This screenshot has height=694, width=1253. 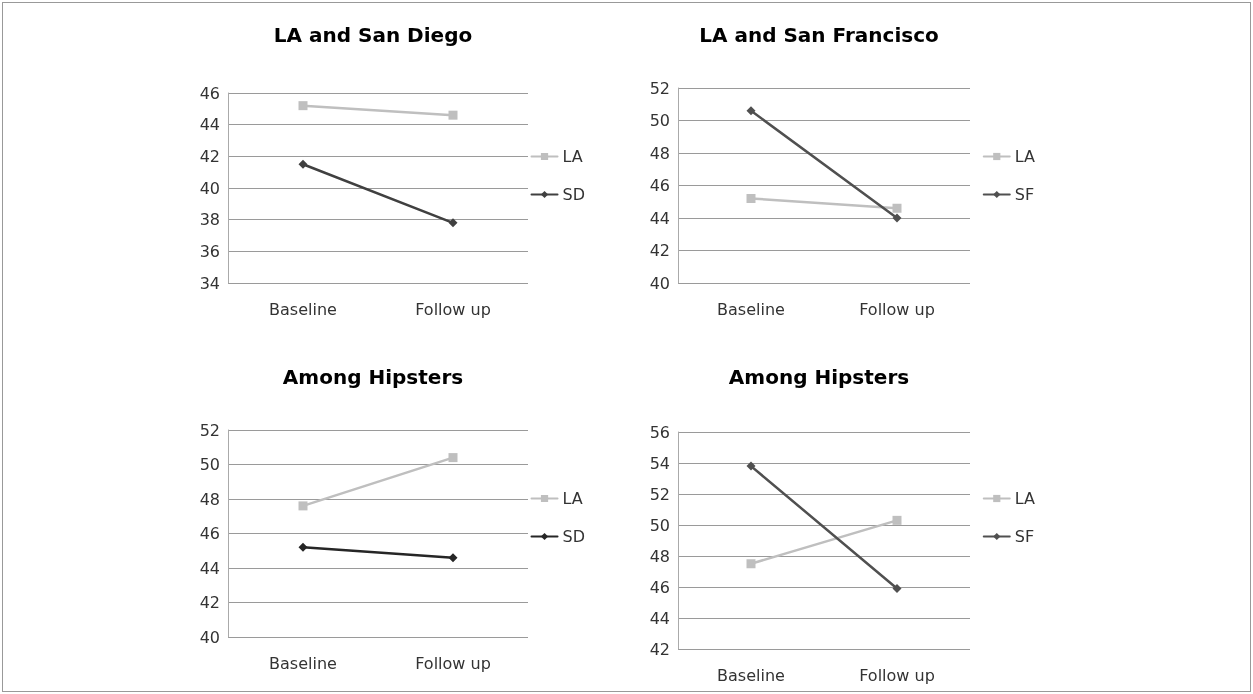 I want to click on y-tick-label: 36, so click(x=209, y=251).